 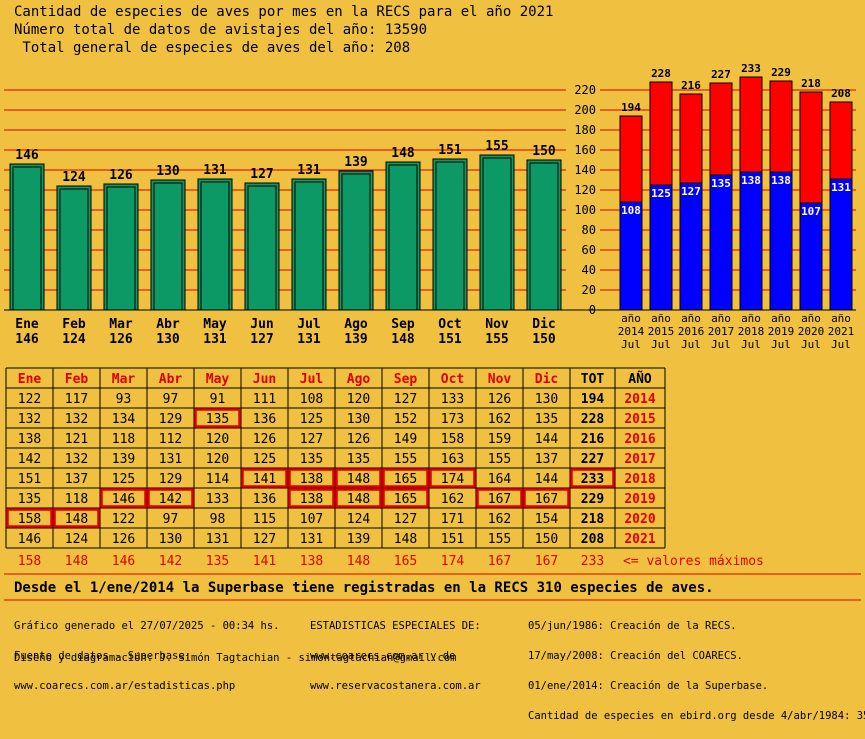 I want to click on table-cell: 171, so click(x=452, y=519).